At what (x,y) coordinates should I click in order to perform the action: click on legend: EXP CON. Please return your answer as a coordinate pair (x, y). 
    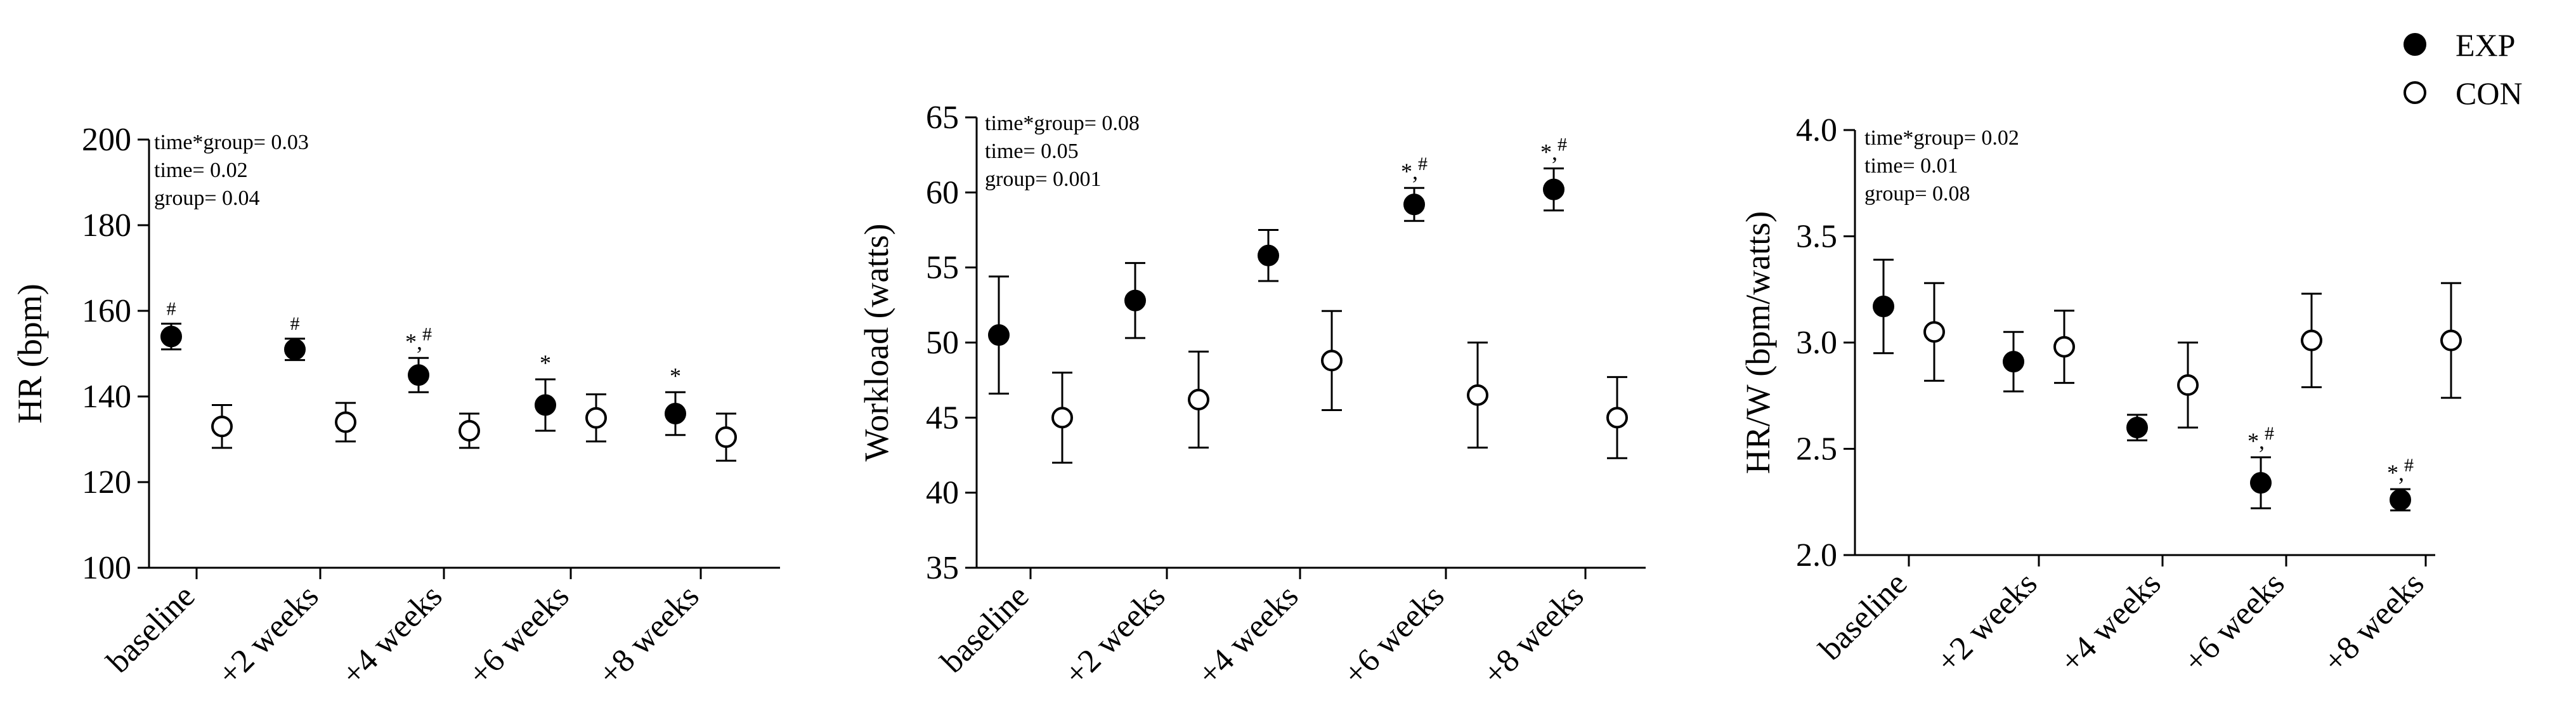
    Looking at the image, I should click on (2464, 69).